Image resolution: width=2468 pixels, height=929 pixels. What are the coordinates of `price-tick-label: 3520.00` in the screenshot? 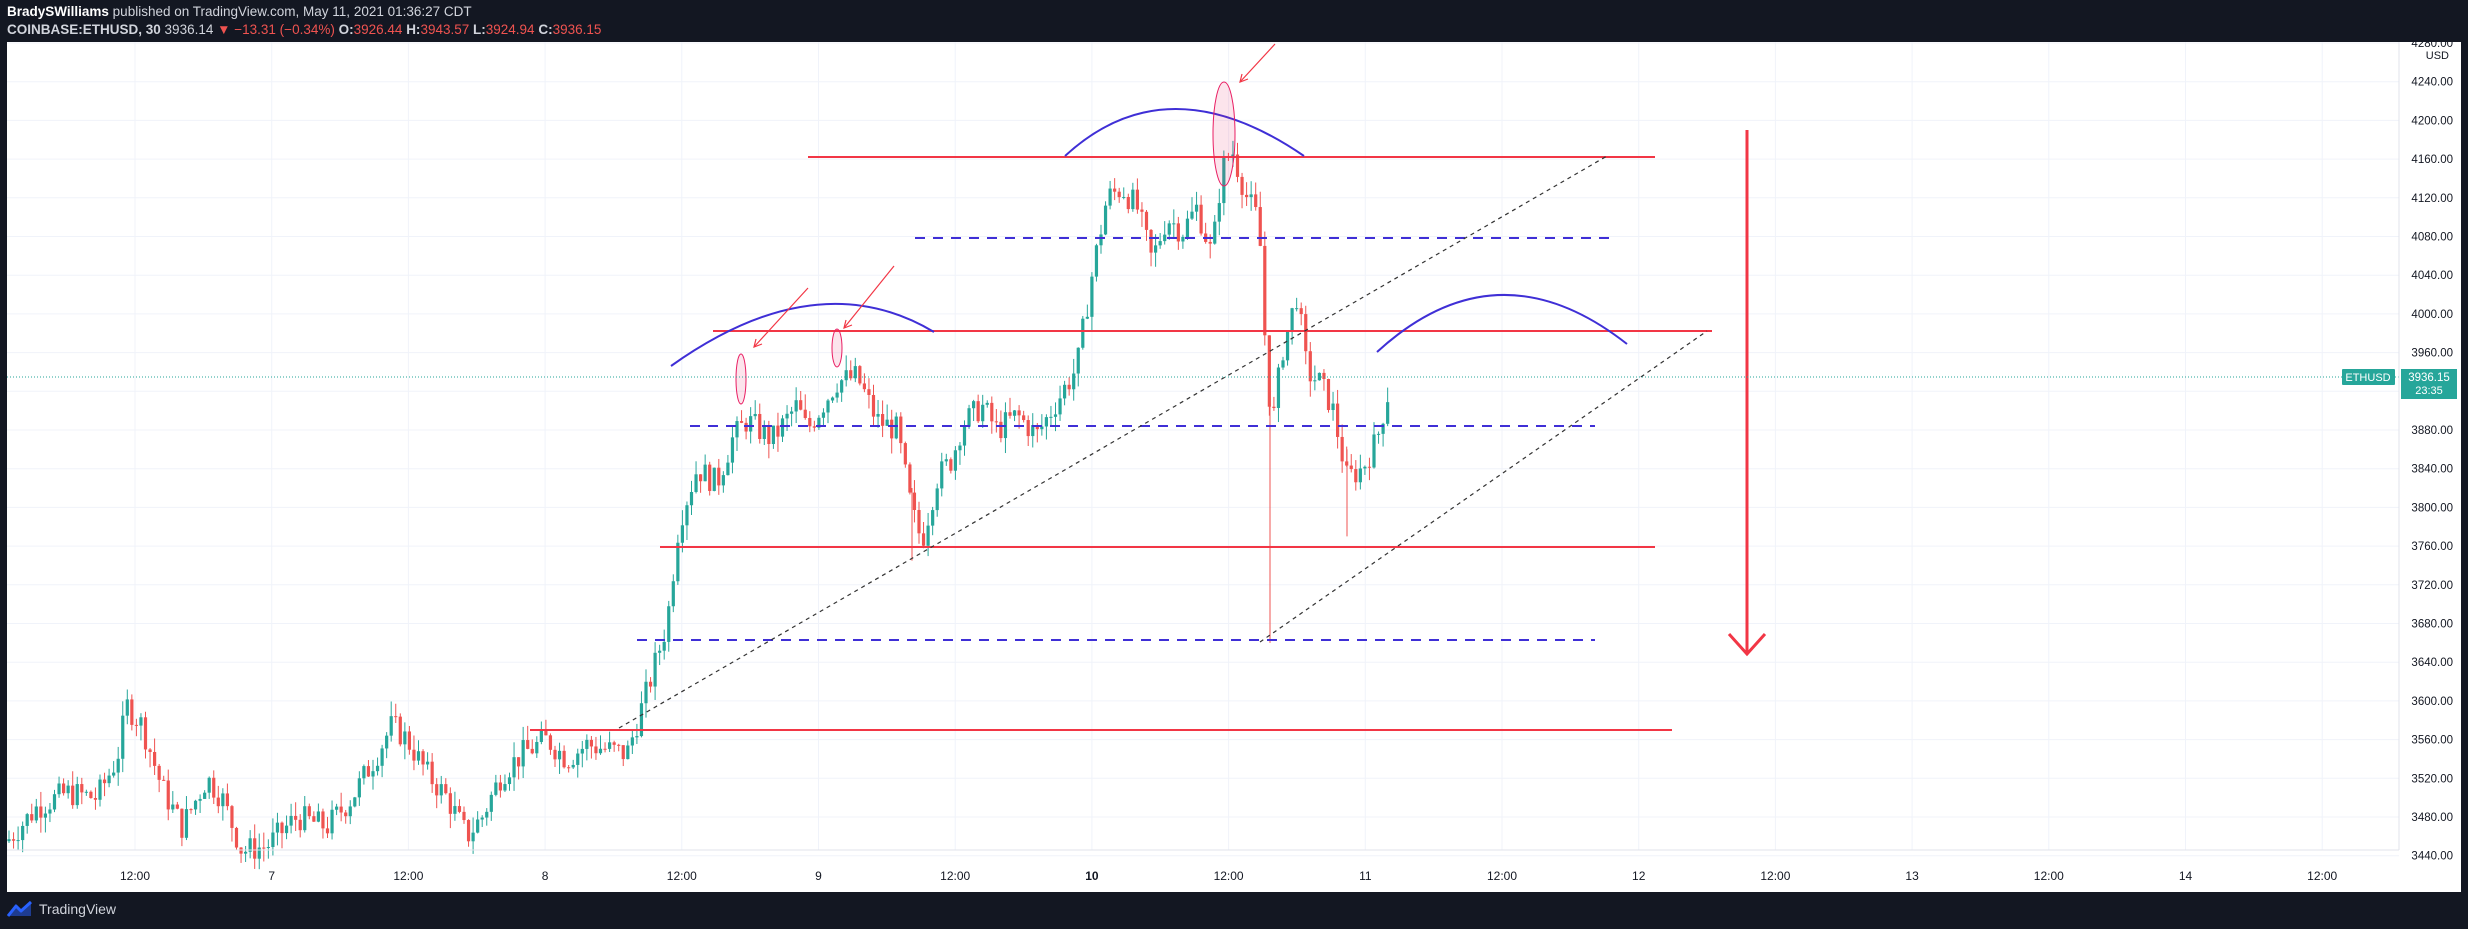 It's located at (2432, 779).